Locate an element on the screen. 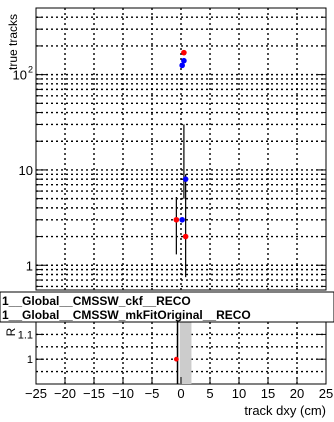 This screenshot has height=422, width=334. ratio-data-points is located at coordinates (176, 359).